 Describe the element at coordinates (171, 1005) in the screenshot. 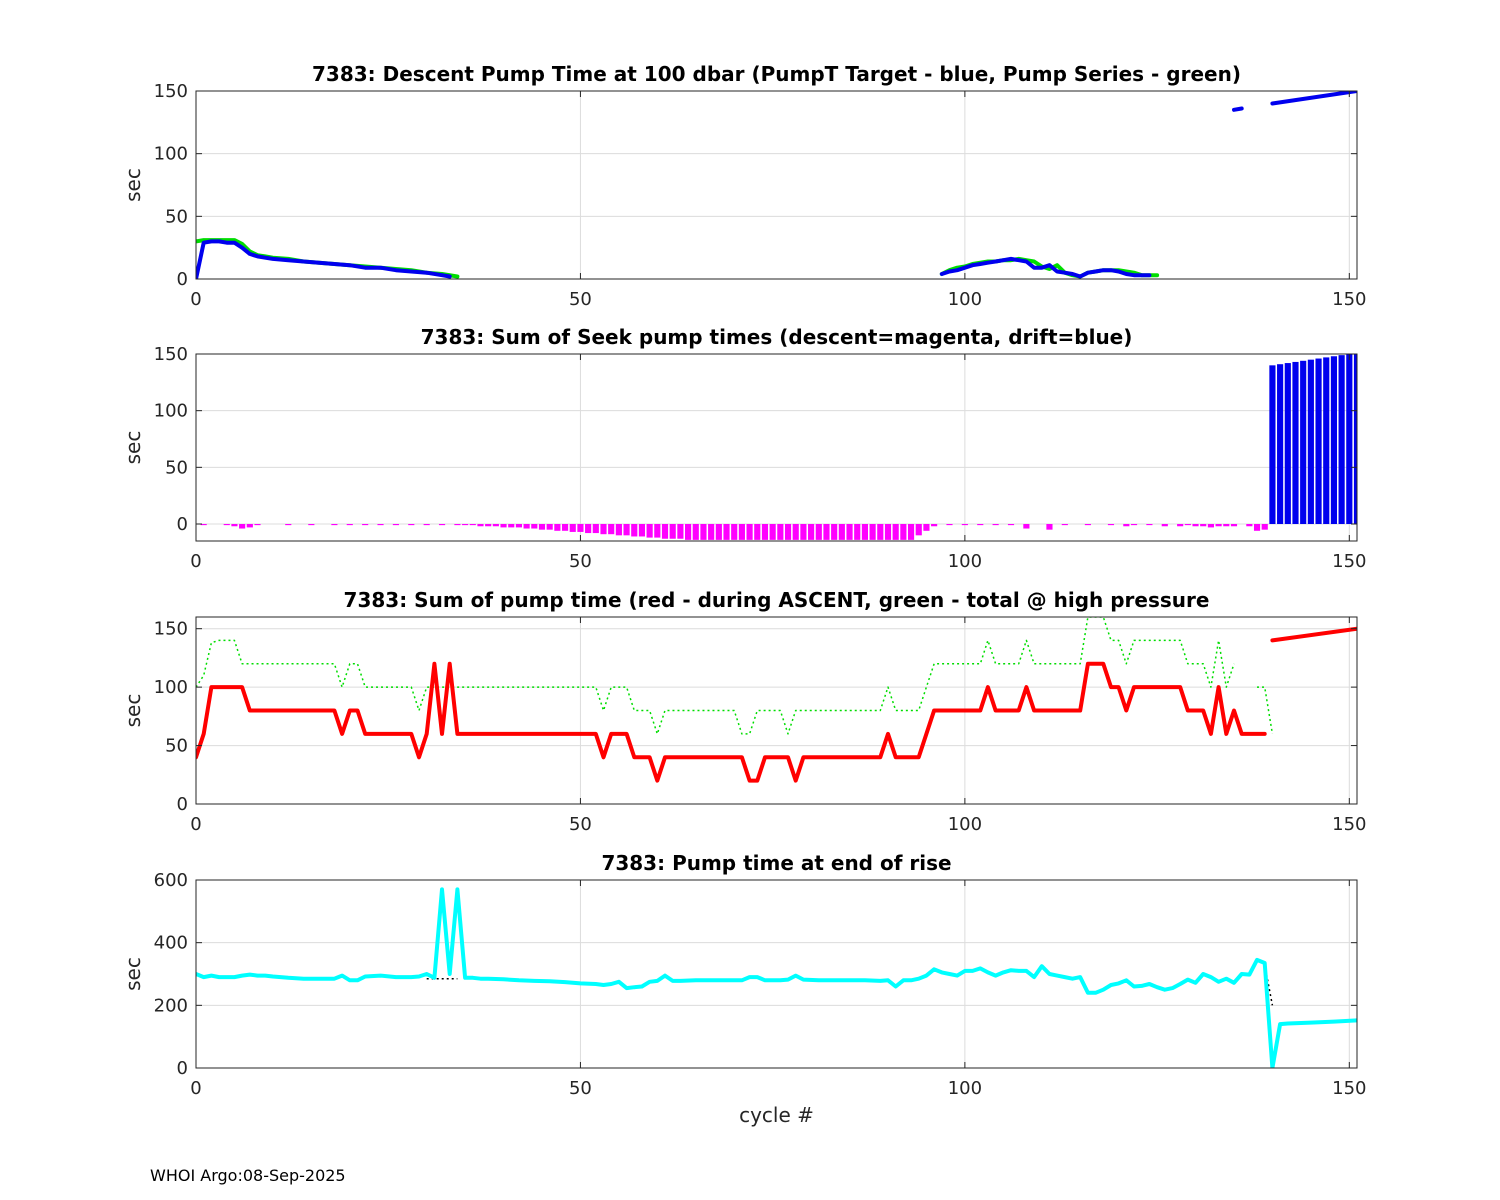

I see `y-tick-label: 200` at that location.